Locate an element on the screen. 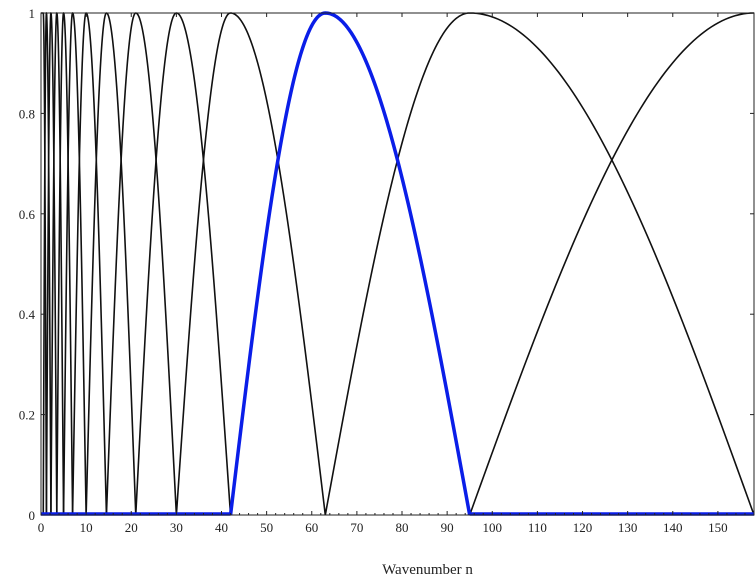 The height and width of the screenshot is (583, 755). x-tick-label: 50 is located at coordinates (266, 527).